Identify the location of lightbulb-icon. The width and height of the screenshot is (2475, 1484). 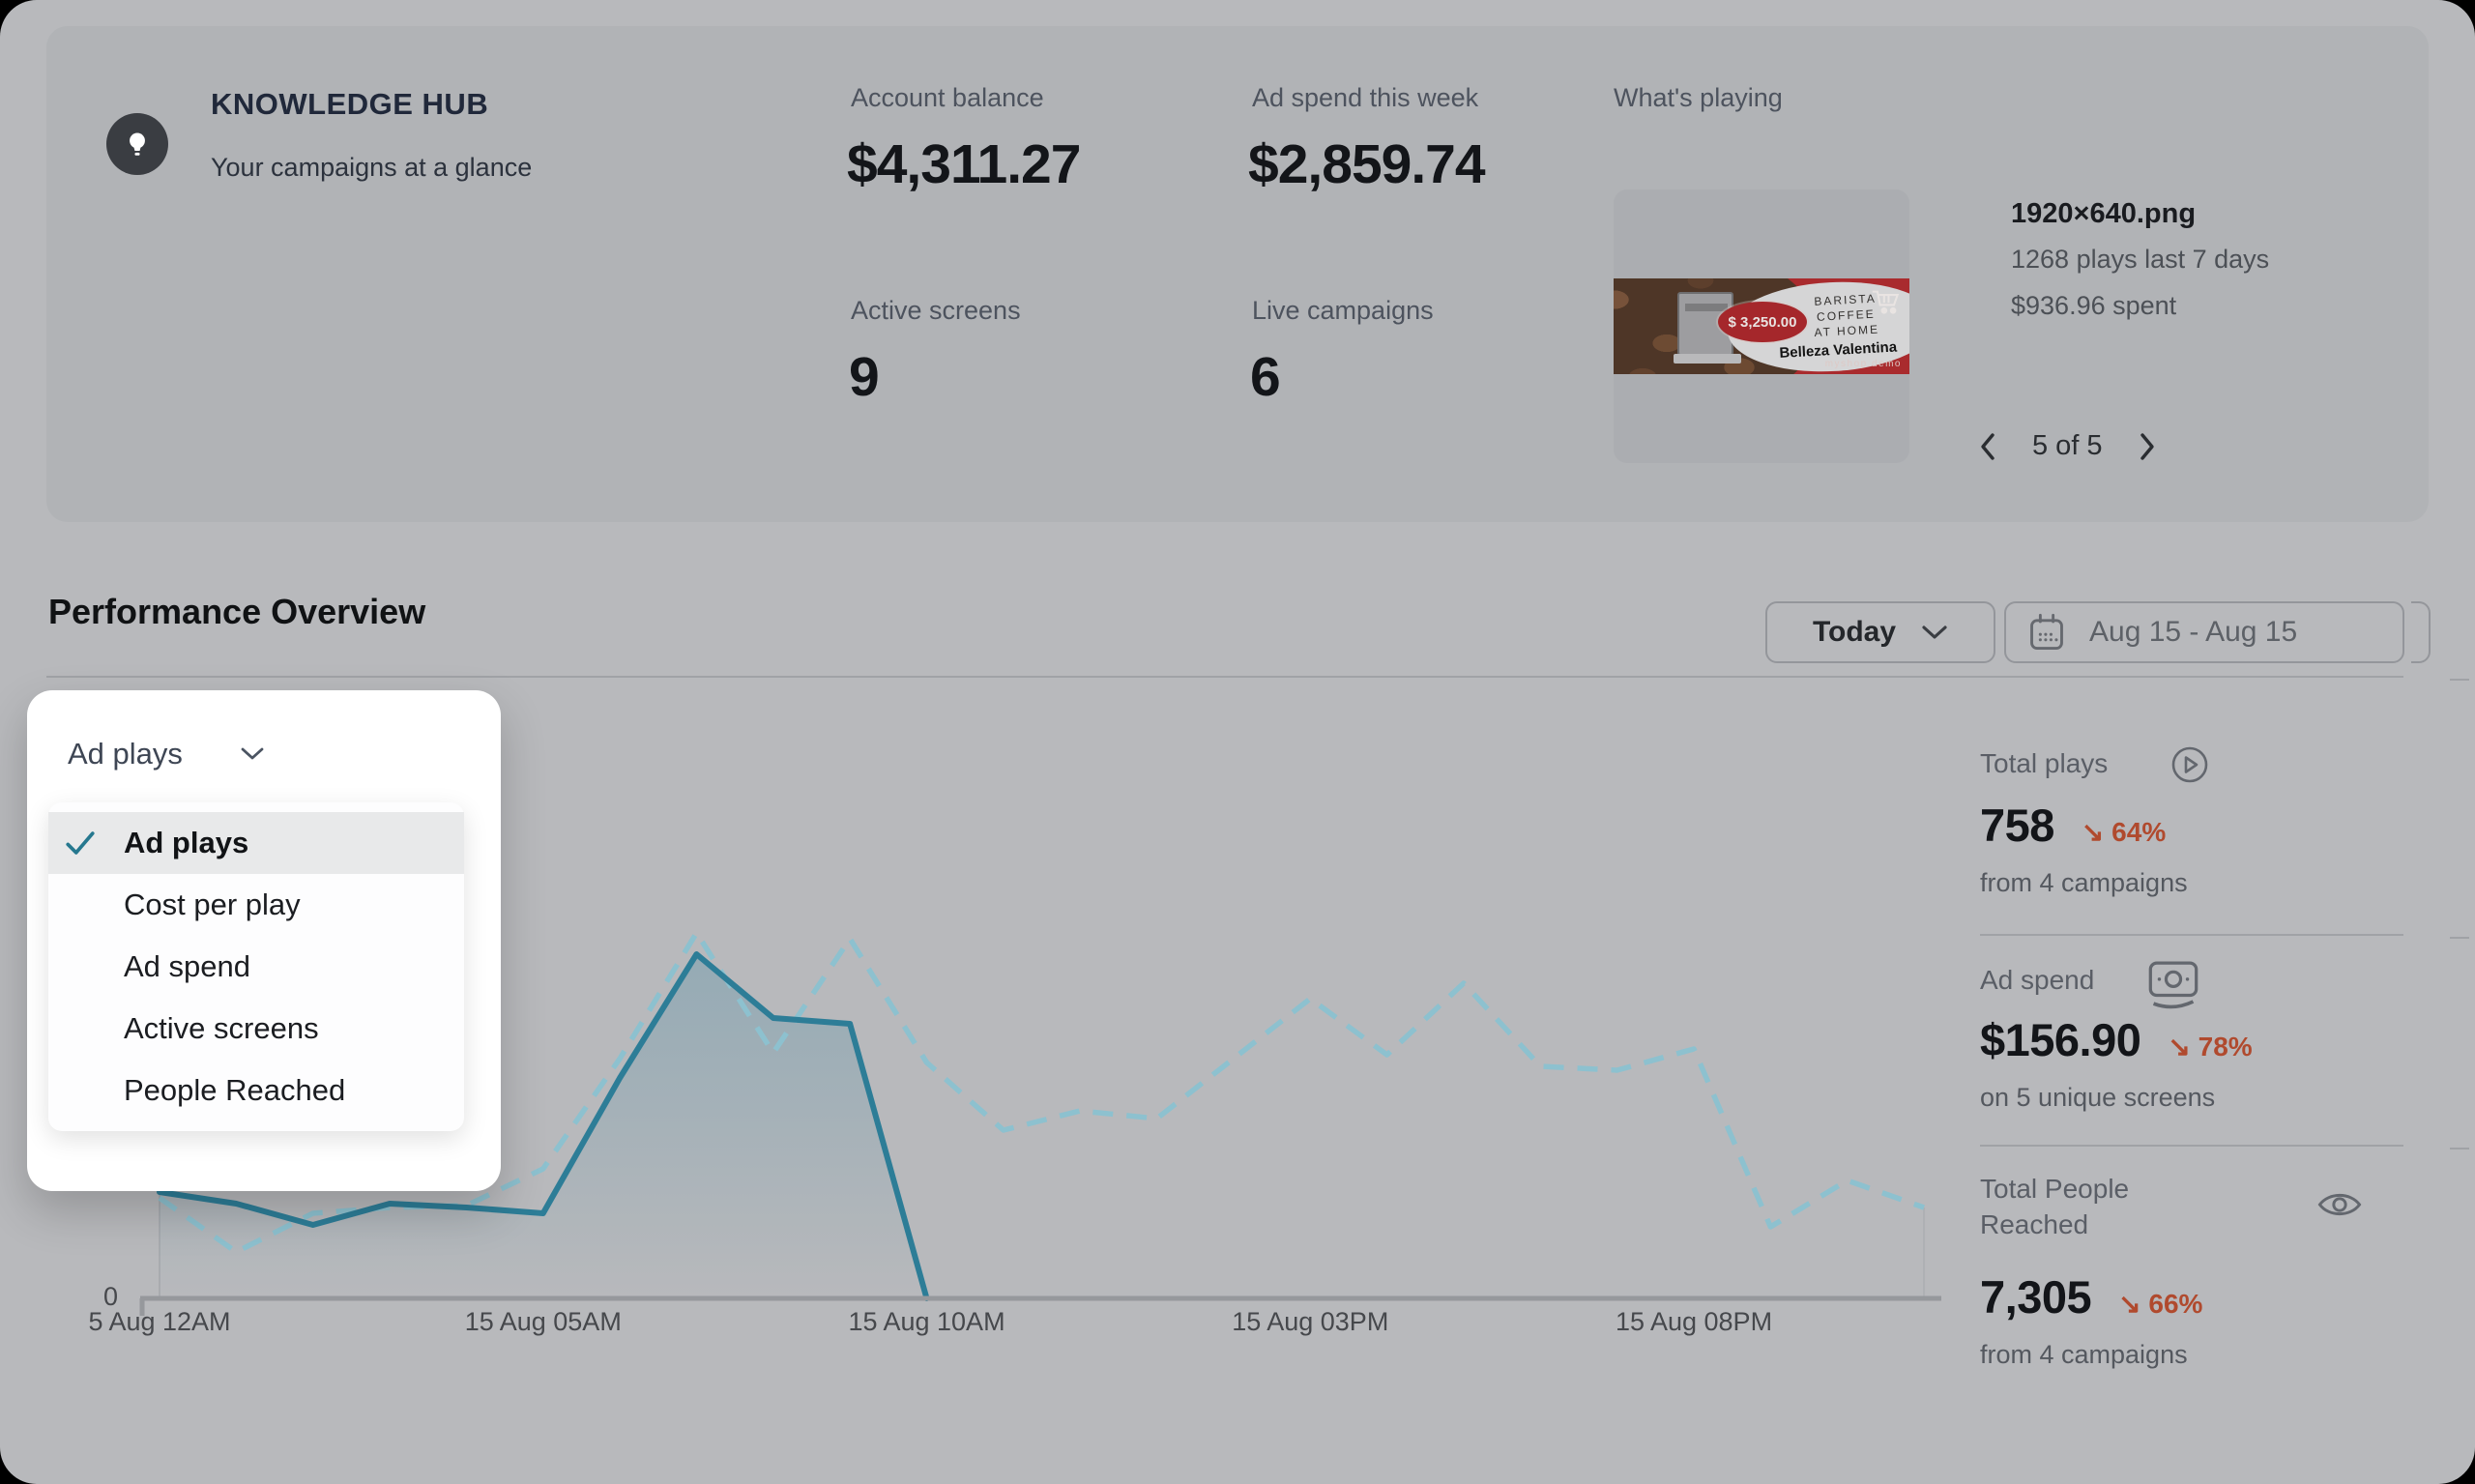
(137, 144).